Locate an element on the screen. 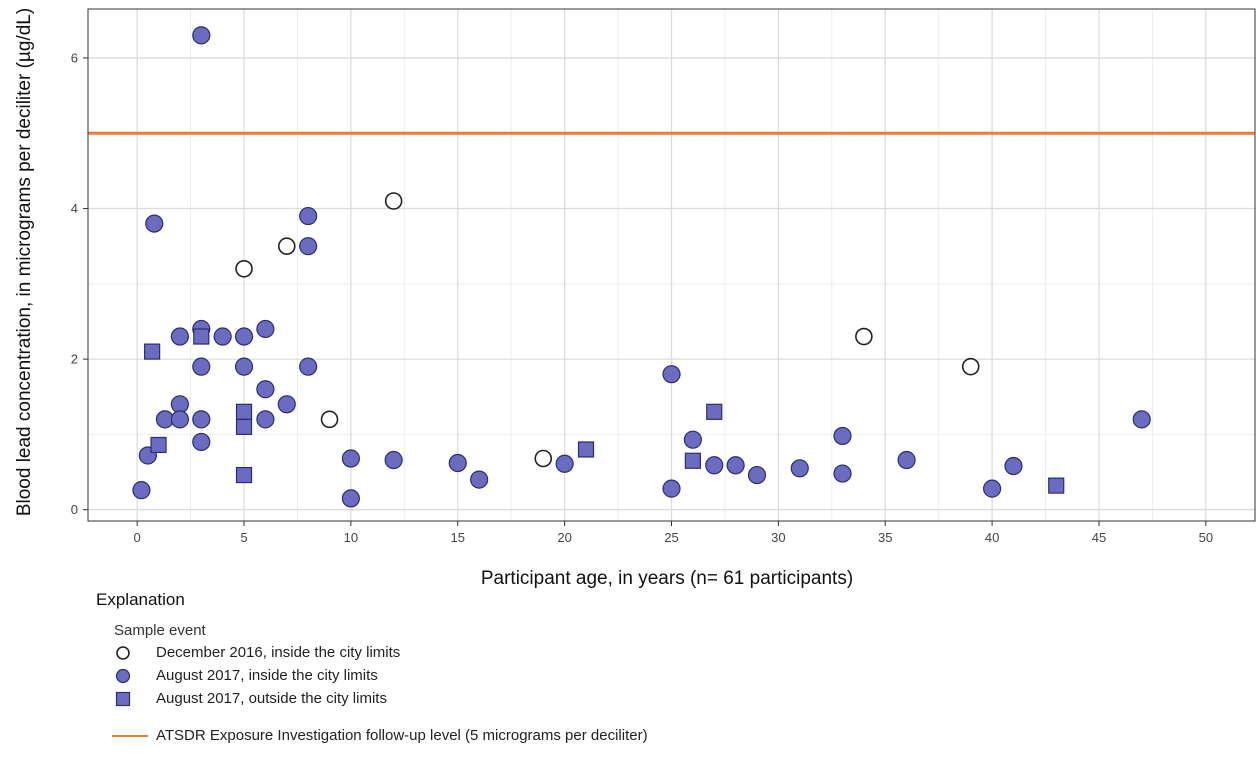 Image resolution: width=1256 pixels, height=761 pixels. legend-item-dec-2016: December 2016, inside the city limits is located at coordinates (554, 652).